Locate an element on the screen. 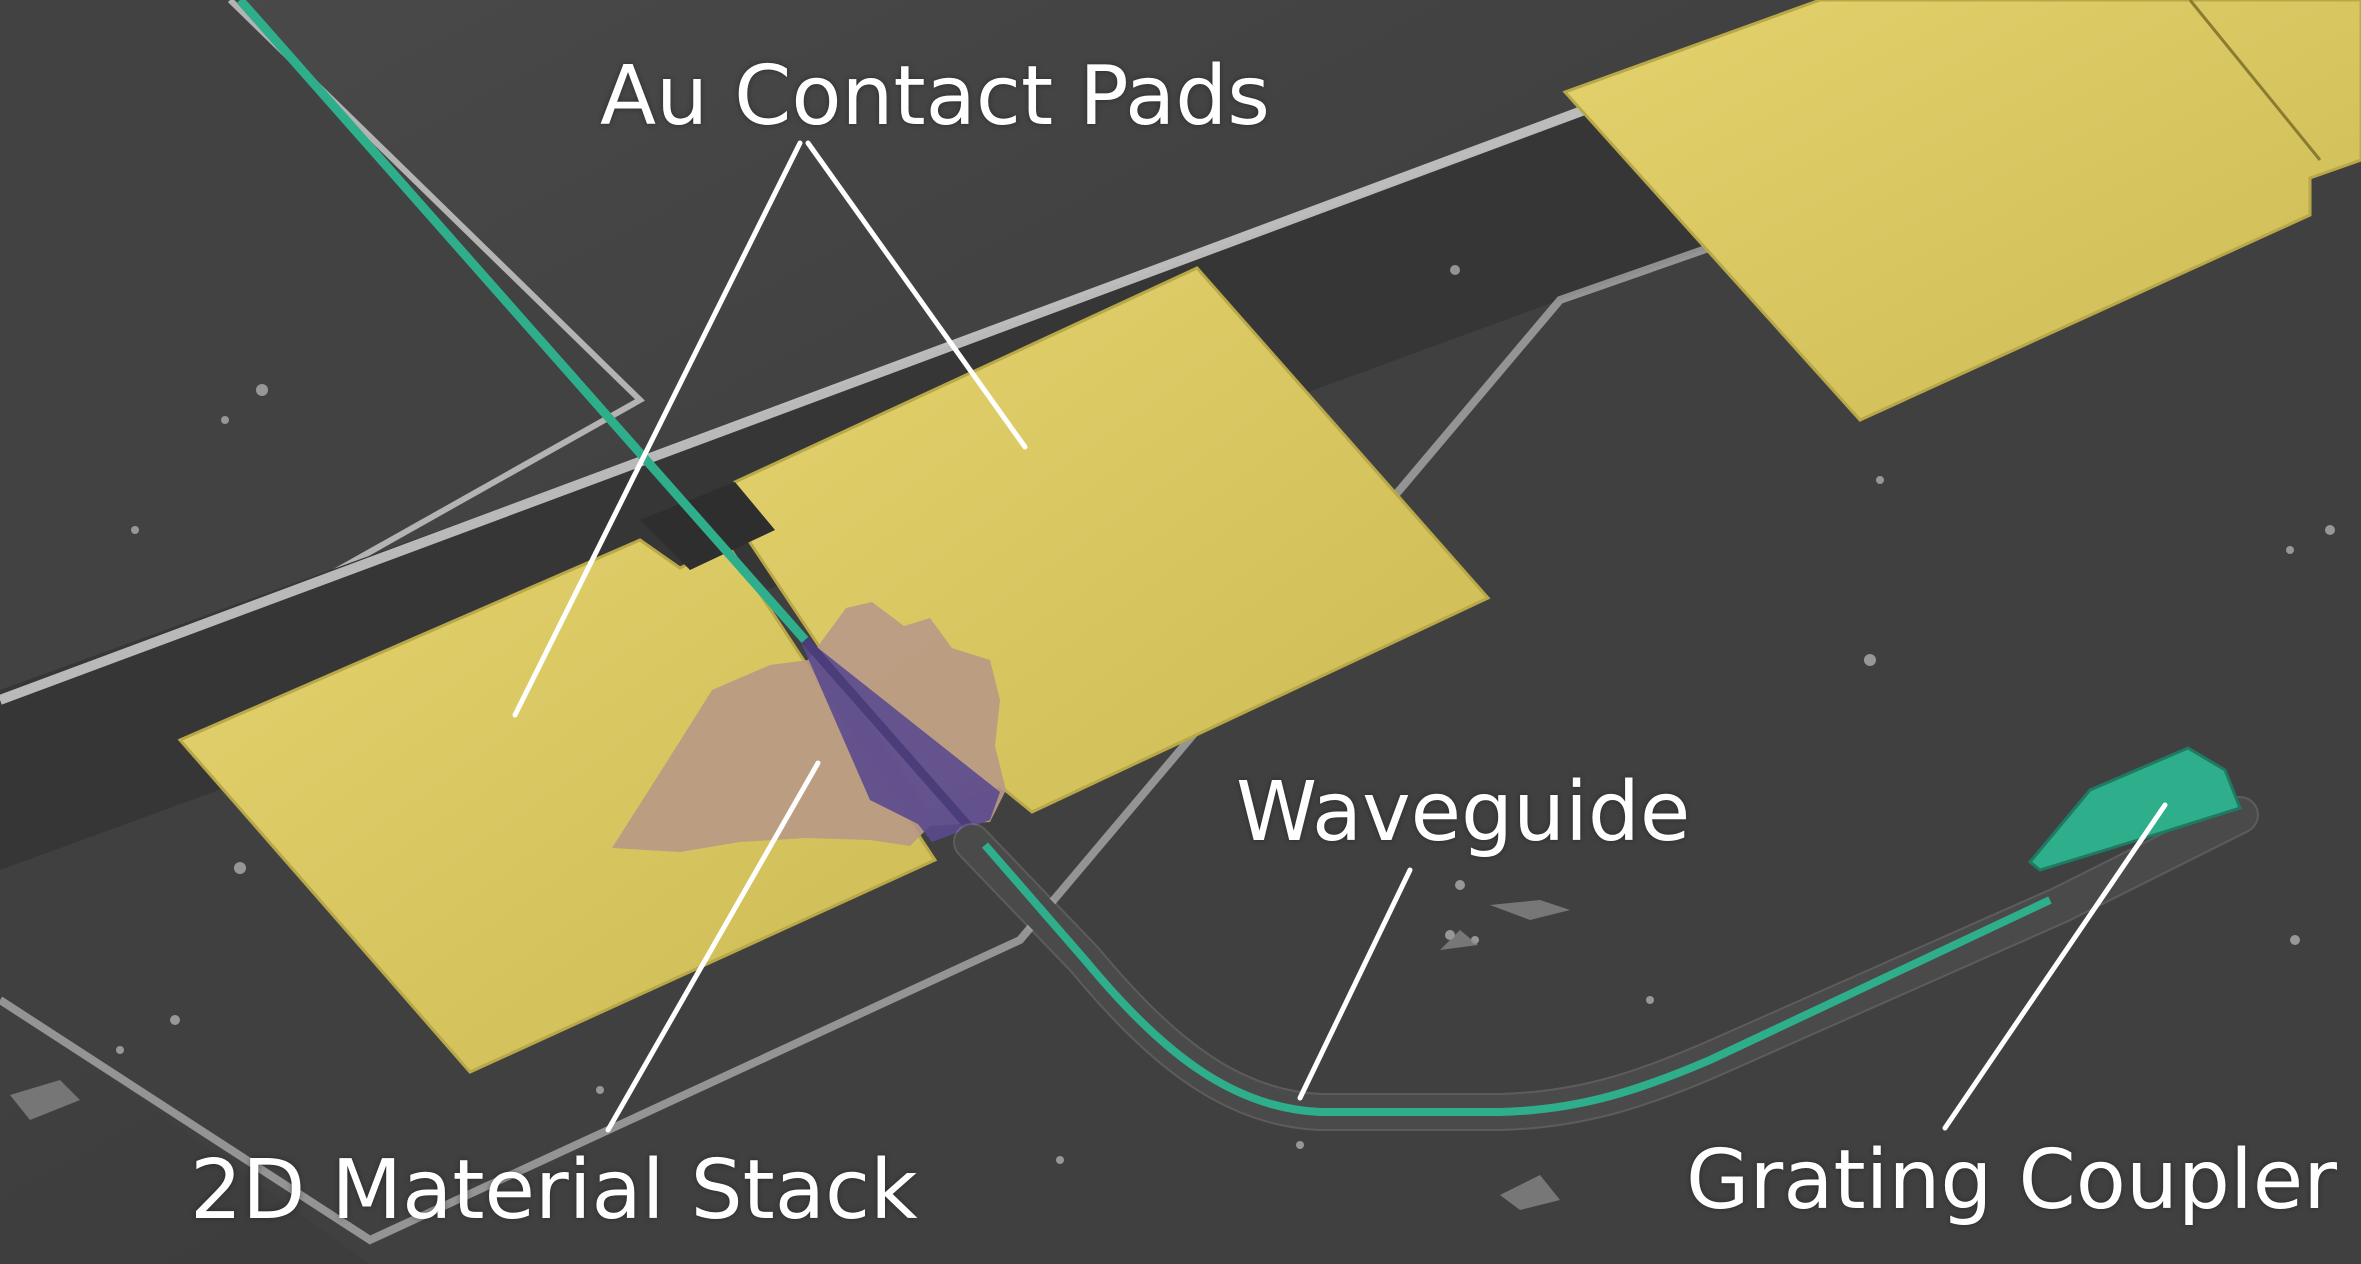 This screenshot has width=2361, height=1264. grating-coupler is located at coordinates (2134, 809).